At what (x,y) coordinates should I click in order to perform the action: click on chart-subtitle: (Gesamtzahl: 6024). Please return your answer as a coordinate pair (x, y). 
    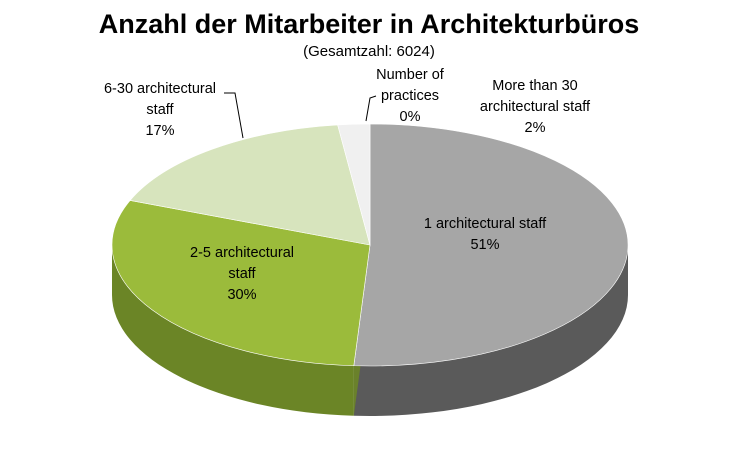
    Looking at the image, I should click on (369, 51).